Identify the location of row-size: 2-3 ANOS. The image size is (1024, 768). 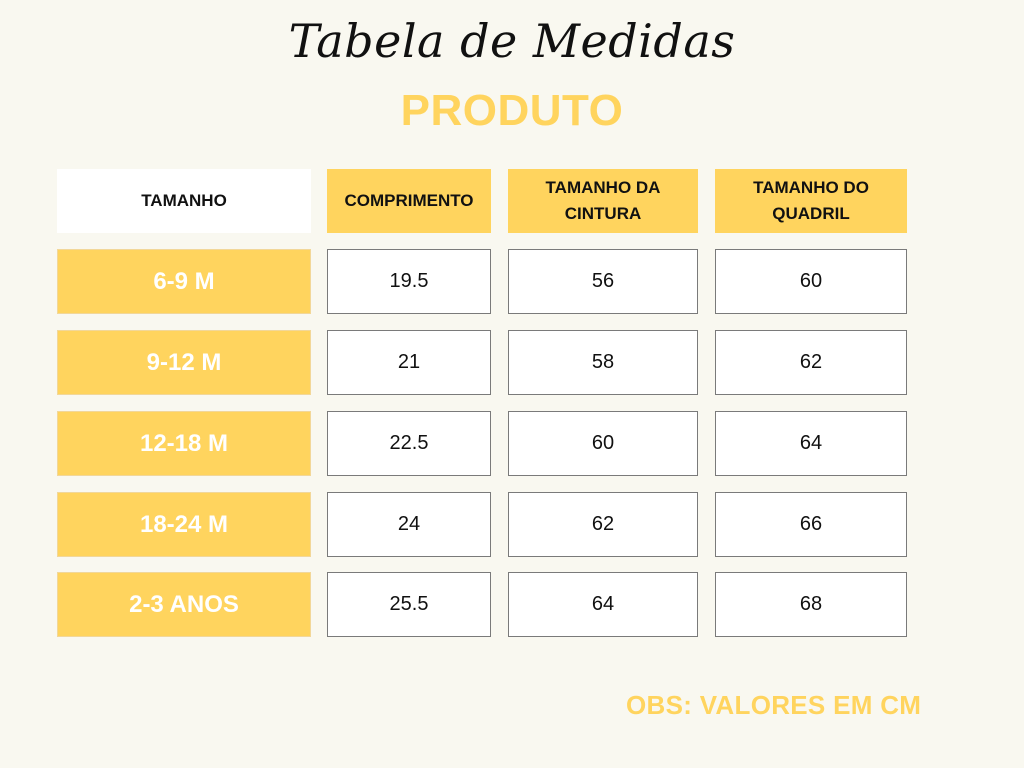
(184, 604).